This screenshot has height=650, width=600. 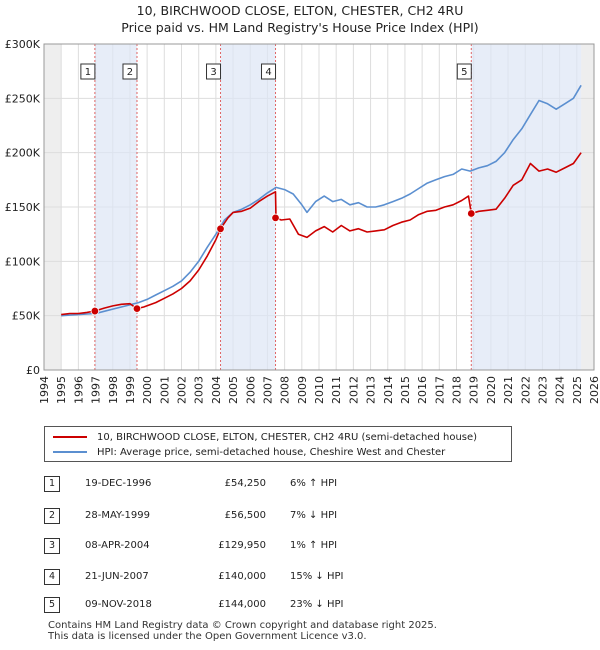 What do you see at coordinates (245, 515) in the screenshot?
I see `sale-price: £56,500` at bounding box center [245, 515].